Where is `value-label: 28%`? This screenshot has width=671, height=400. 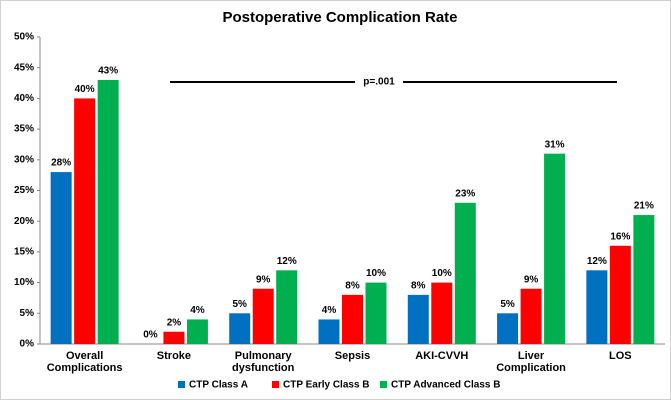 value-label: 28% is located at coordinates (61, 163).